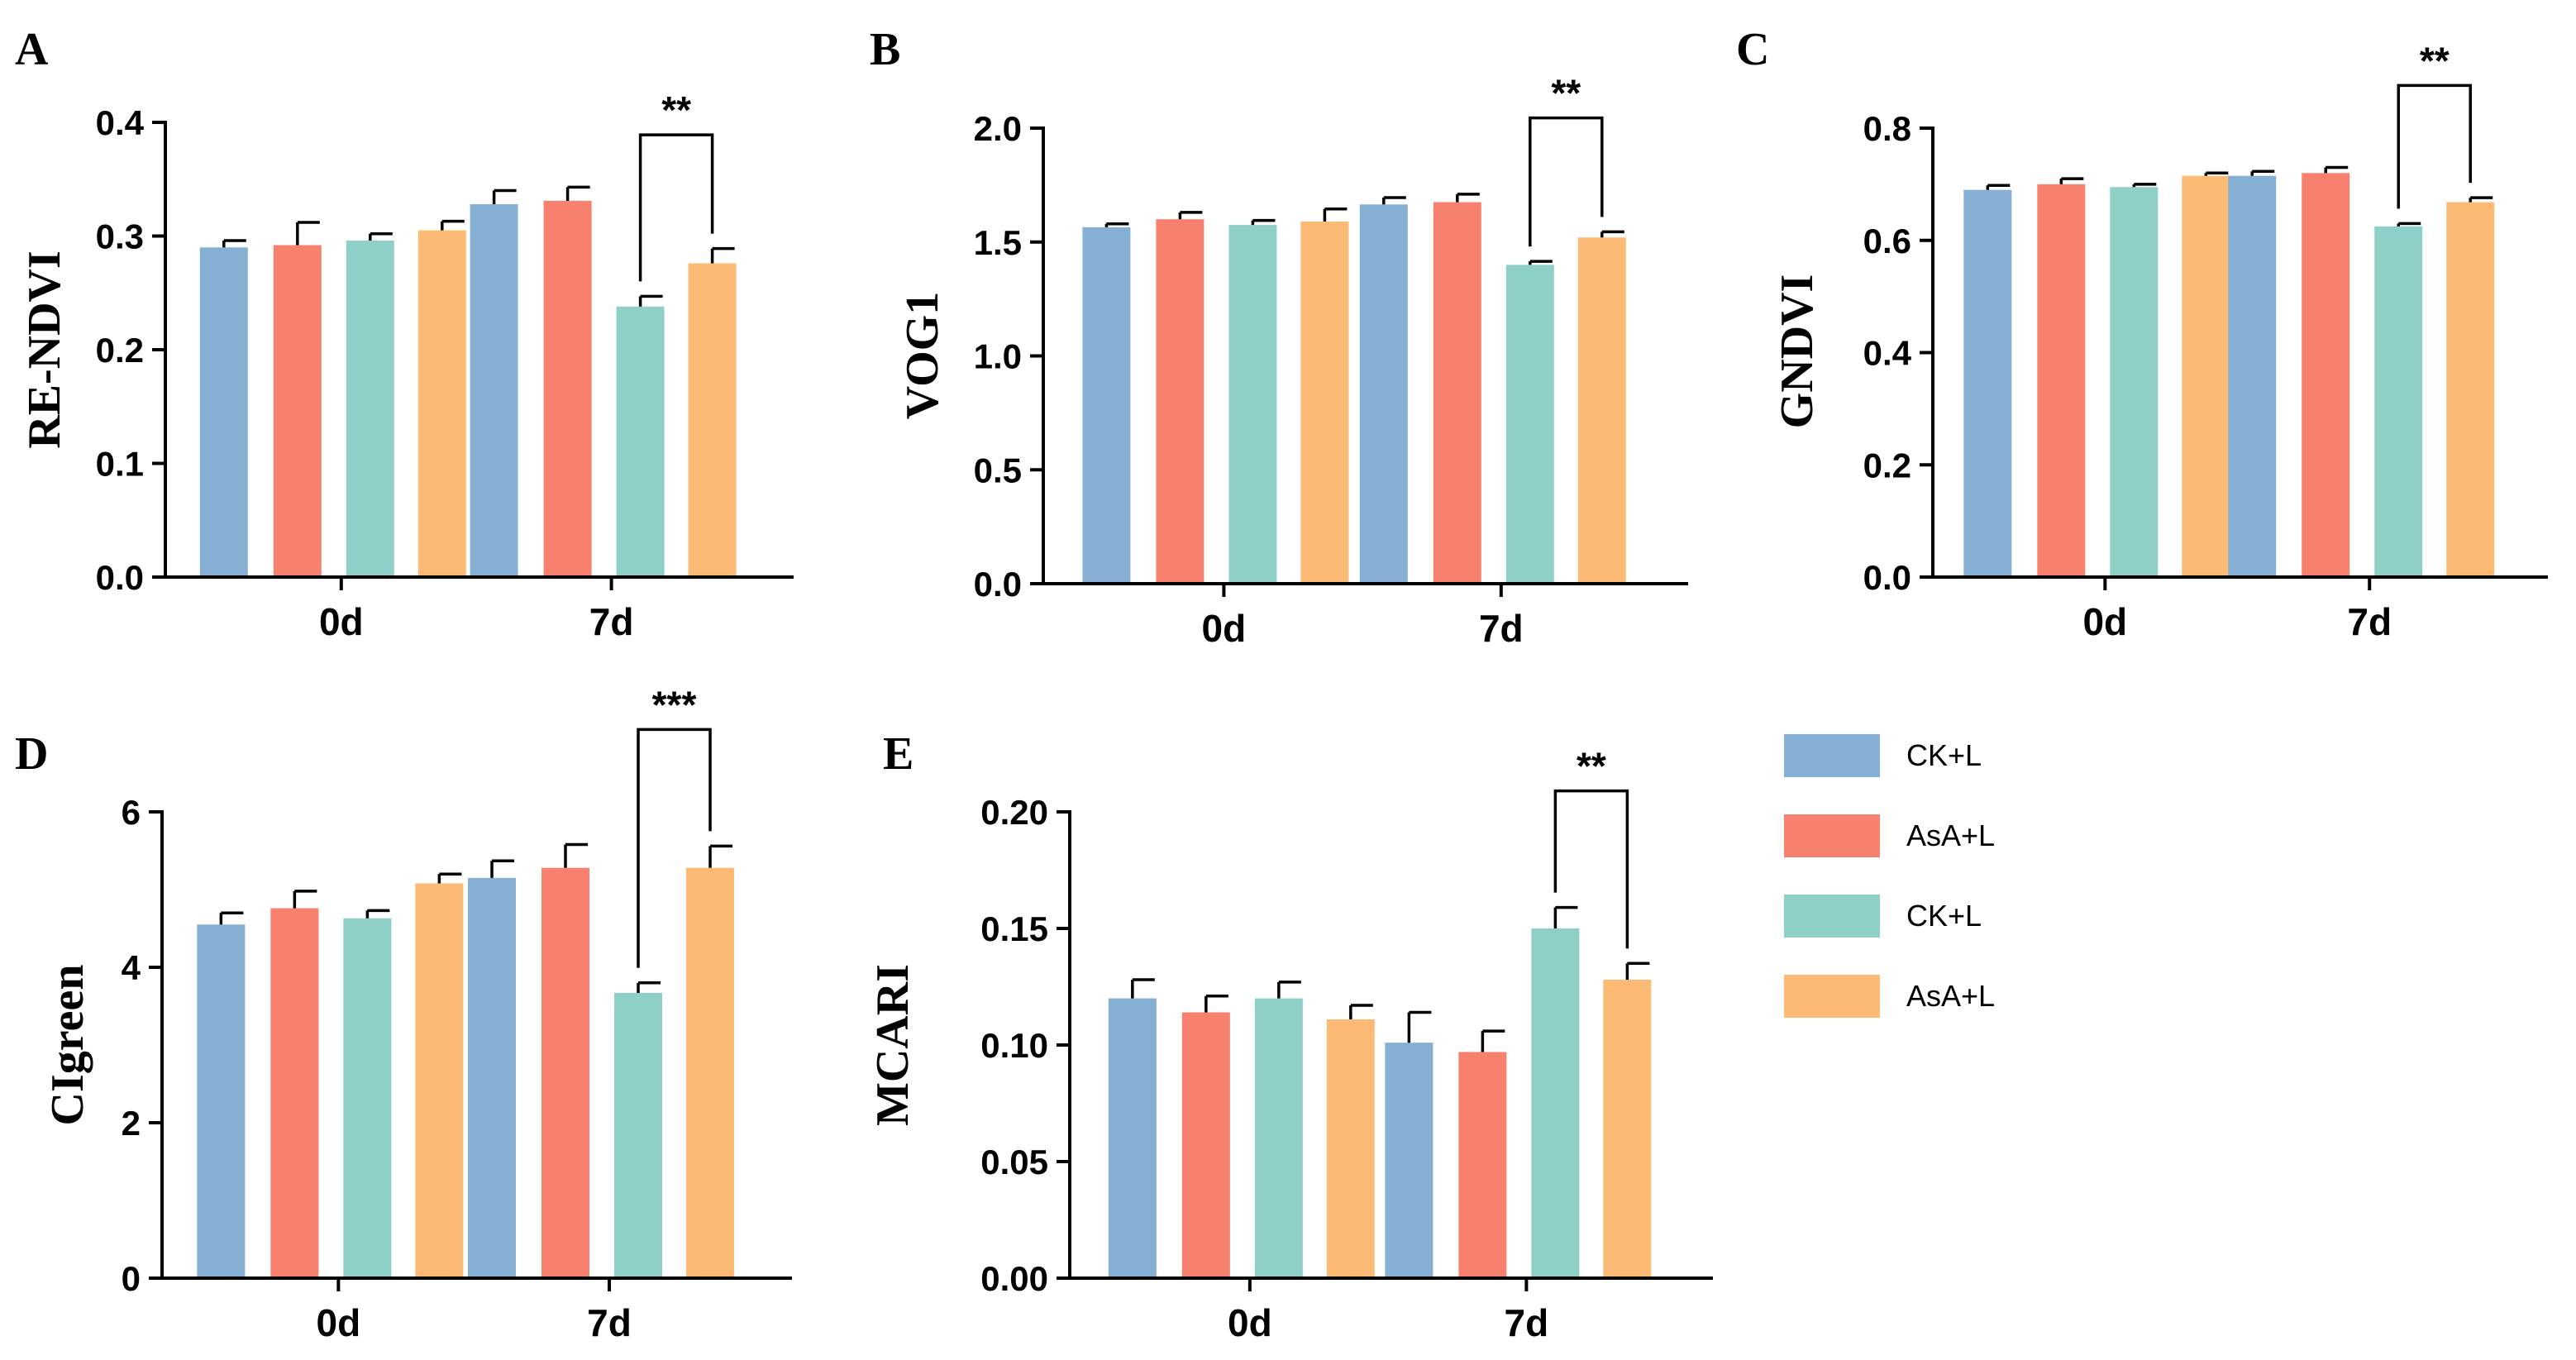 This screenshot has width=2576, height=1360. What do you see at coordinates (922, 355) in the screenshot?
I see `y-axis-label: VOG1` at bounding box center [922, 355].